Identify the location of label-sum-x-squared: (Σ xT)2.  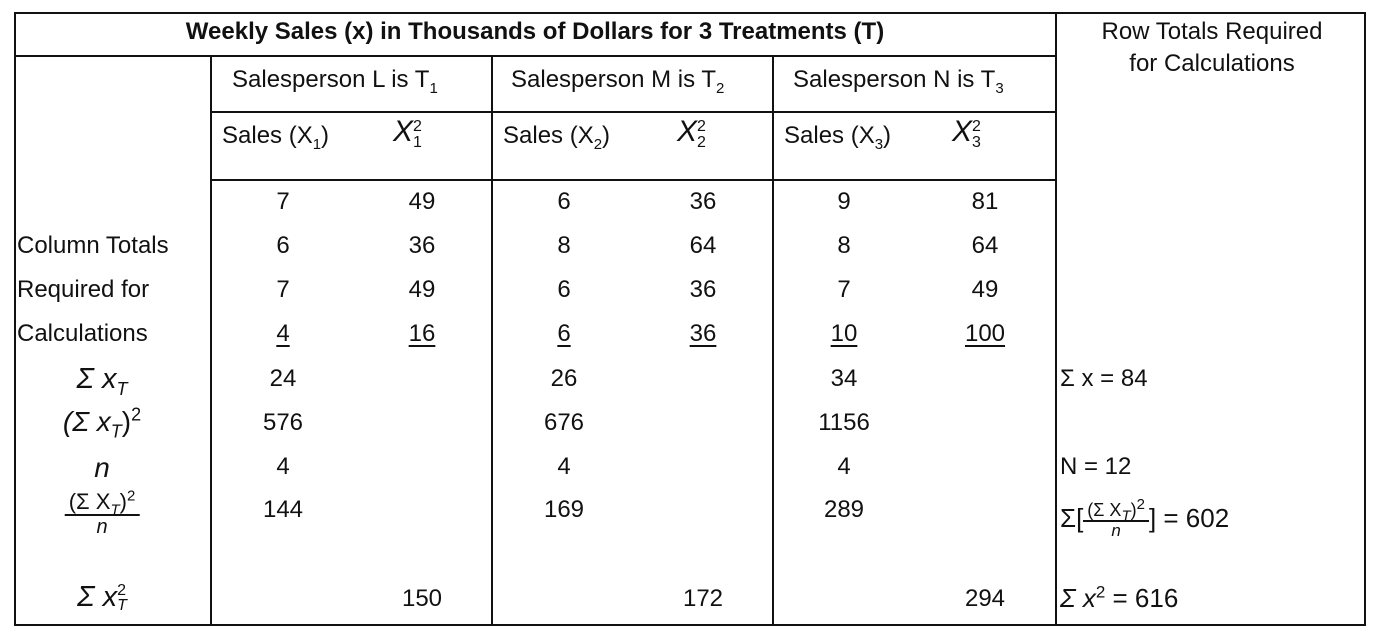
(102, 423).